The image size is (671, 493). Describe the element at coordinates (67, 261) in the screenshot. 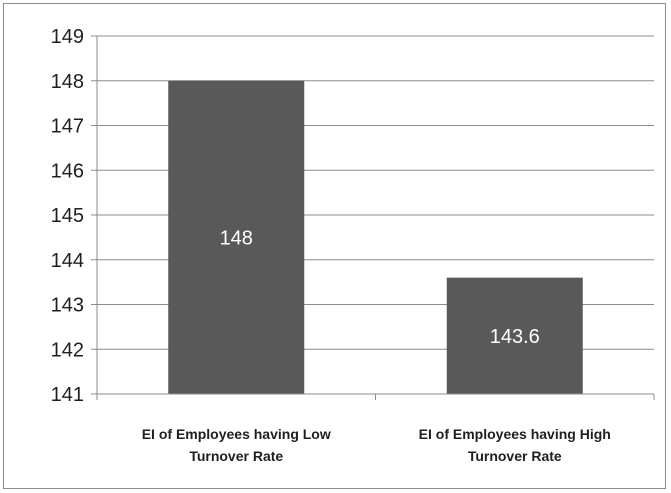

I see `y-tick-label: 144` at that location.